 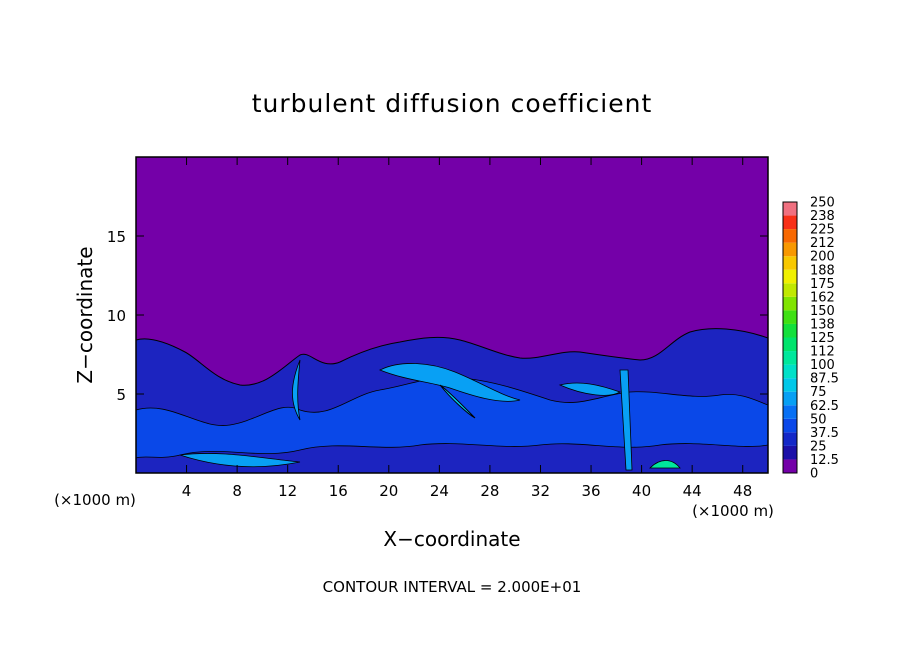 What do you see at coordinates (814, 474) in the screenshot?
I see `colorbar-label: 0` at bounding box center [814, 474].